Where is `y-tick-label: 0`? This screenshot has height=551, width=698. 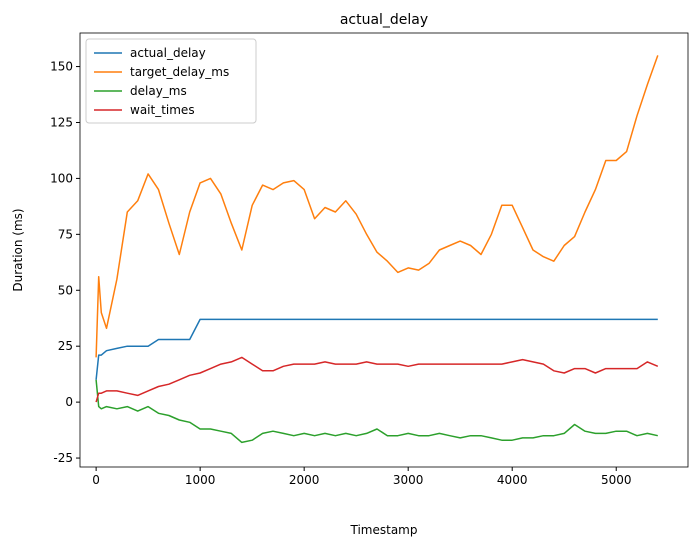 y-tick-label: 0 is located at coordinates (69, 402).